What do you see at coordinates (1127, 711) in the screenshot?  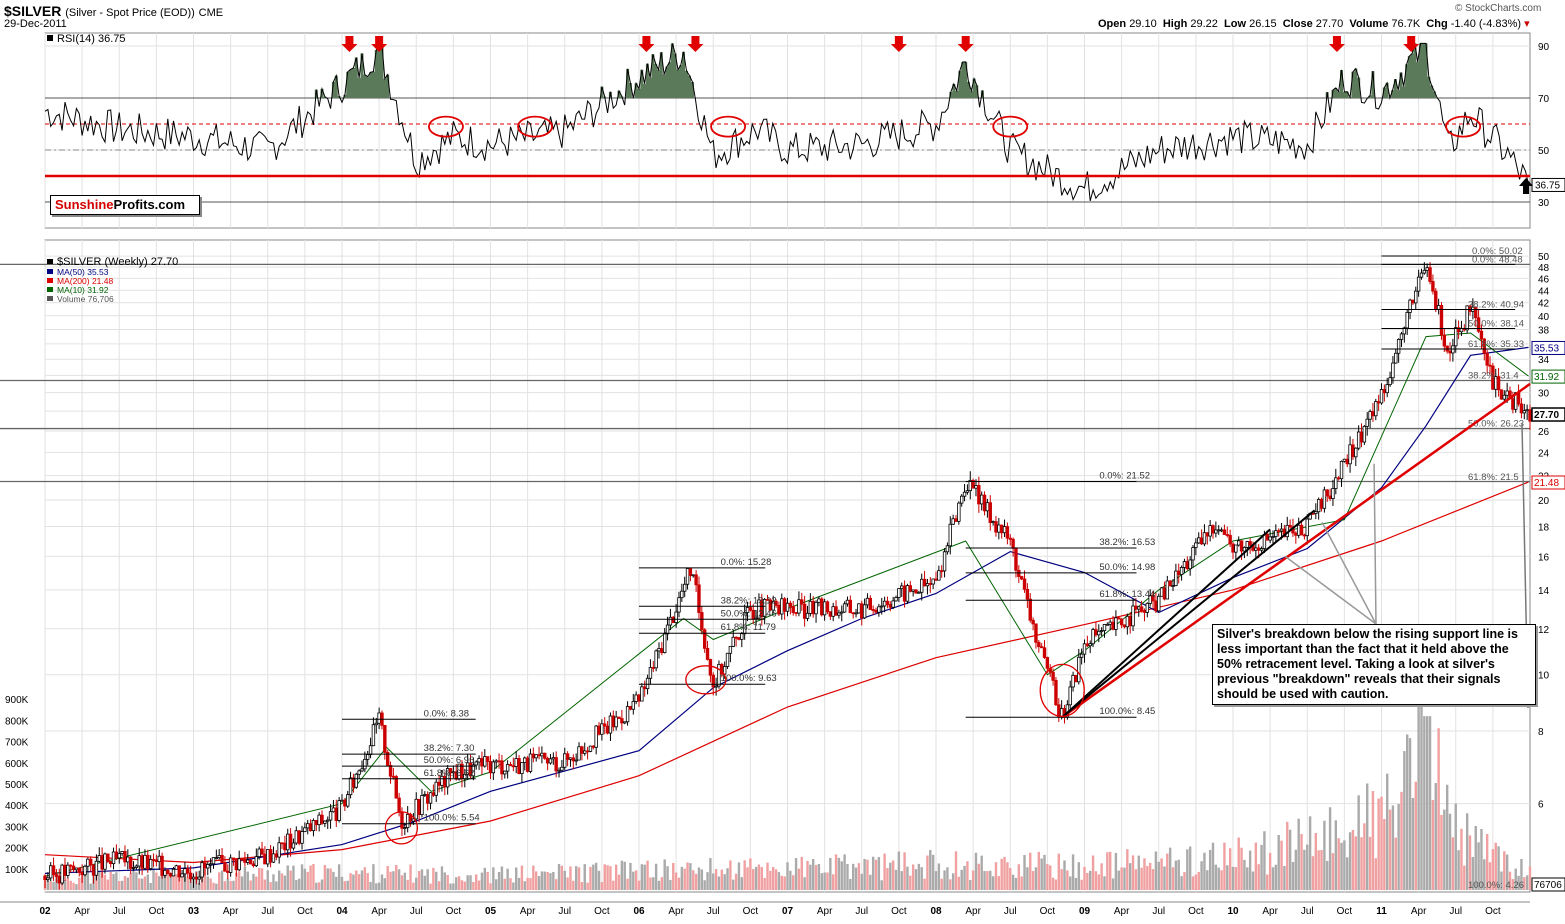 I see `fib-label: 100.0%: 8.45` at bounding box center [1127, 711].